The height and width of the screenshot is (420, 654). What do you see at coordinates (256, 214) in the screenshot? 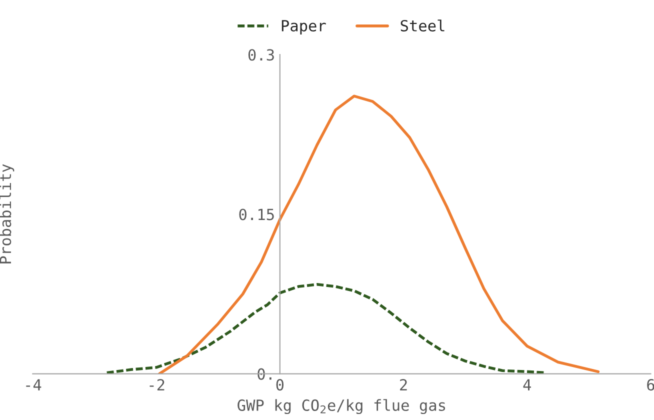
I see `y-tick-label: 0.15` at bounding box center [256, 214].